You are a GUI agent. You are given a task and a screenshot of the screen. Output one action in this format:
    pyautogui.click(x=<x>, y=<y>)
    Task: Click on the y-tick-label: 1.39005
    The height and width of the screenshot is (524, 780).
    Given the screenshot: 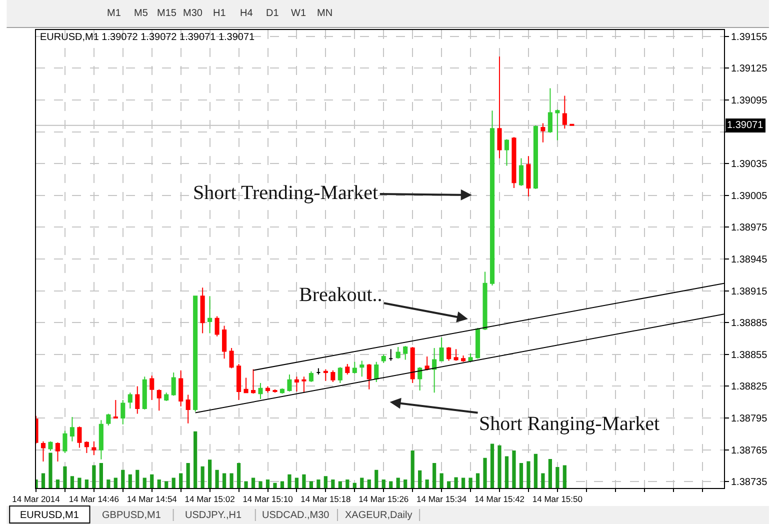 What is the action you would take?
    pyautogui.click(x=749, y=196)
    